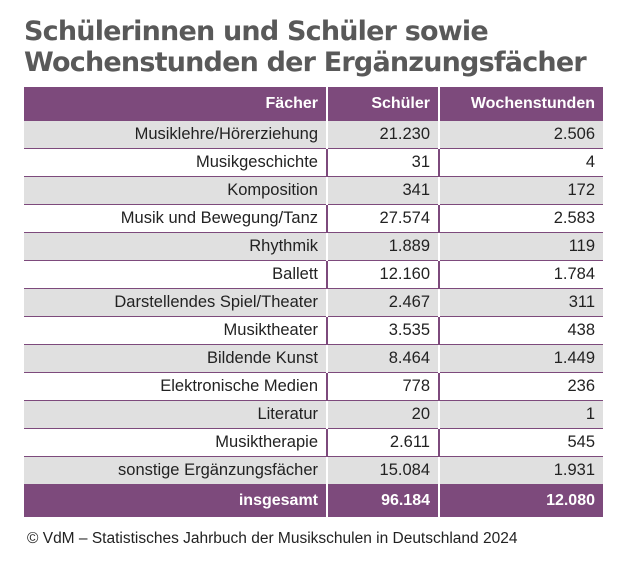  What do you see at coordinates (520, 442) in the screenshot?
I see `cell-wochenstunden: 545` at bounding box center [520, 442].